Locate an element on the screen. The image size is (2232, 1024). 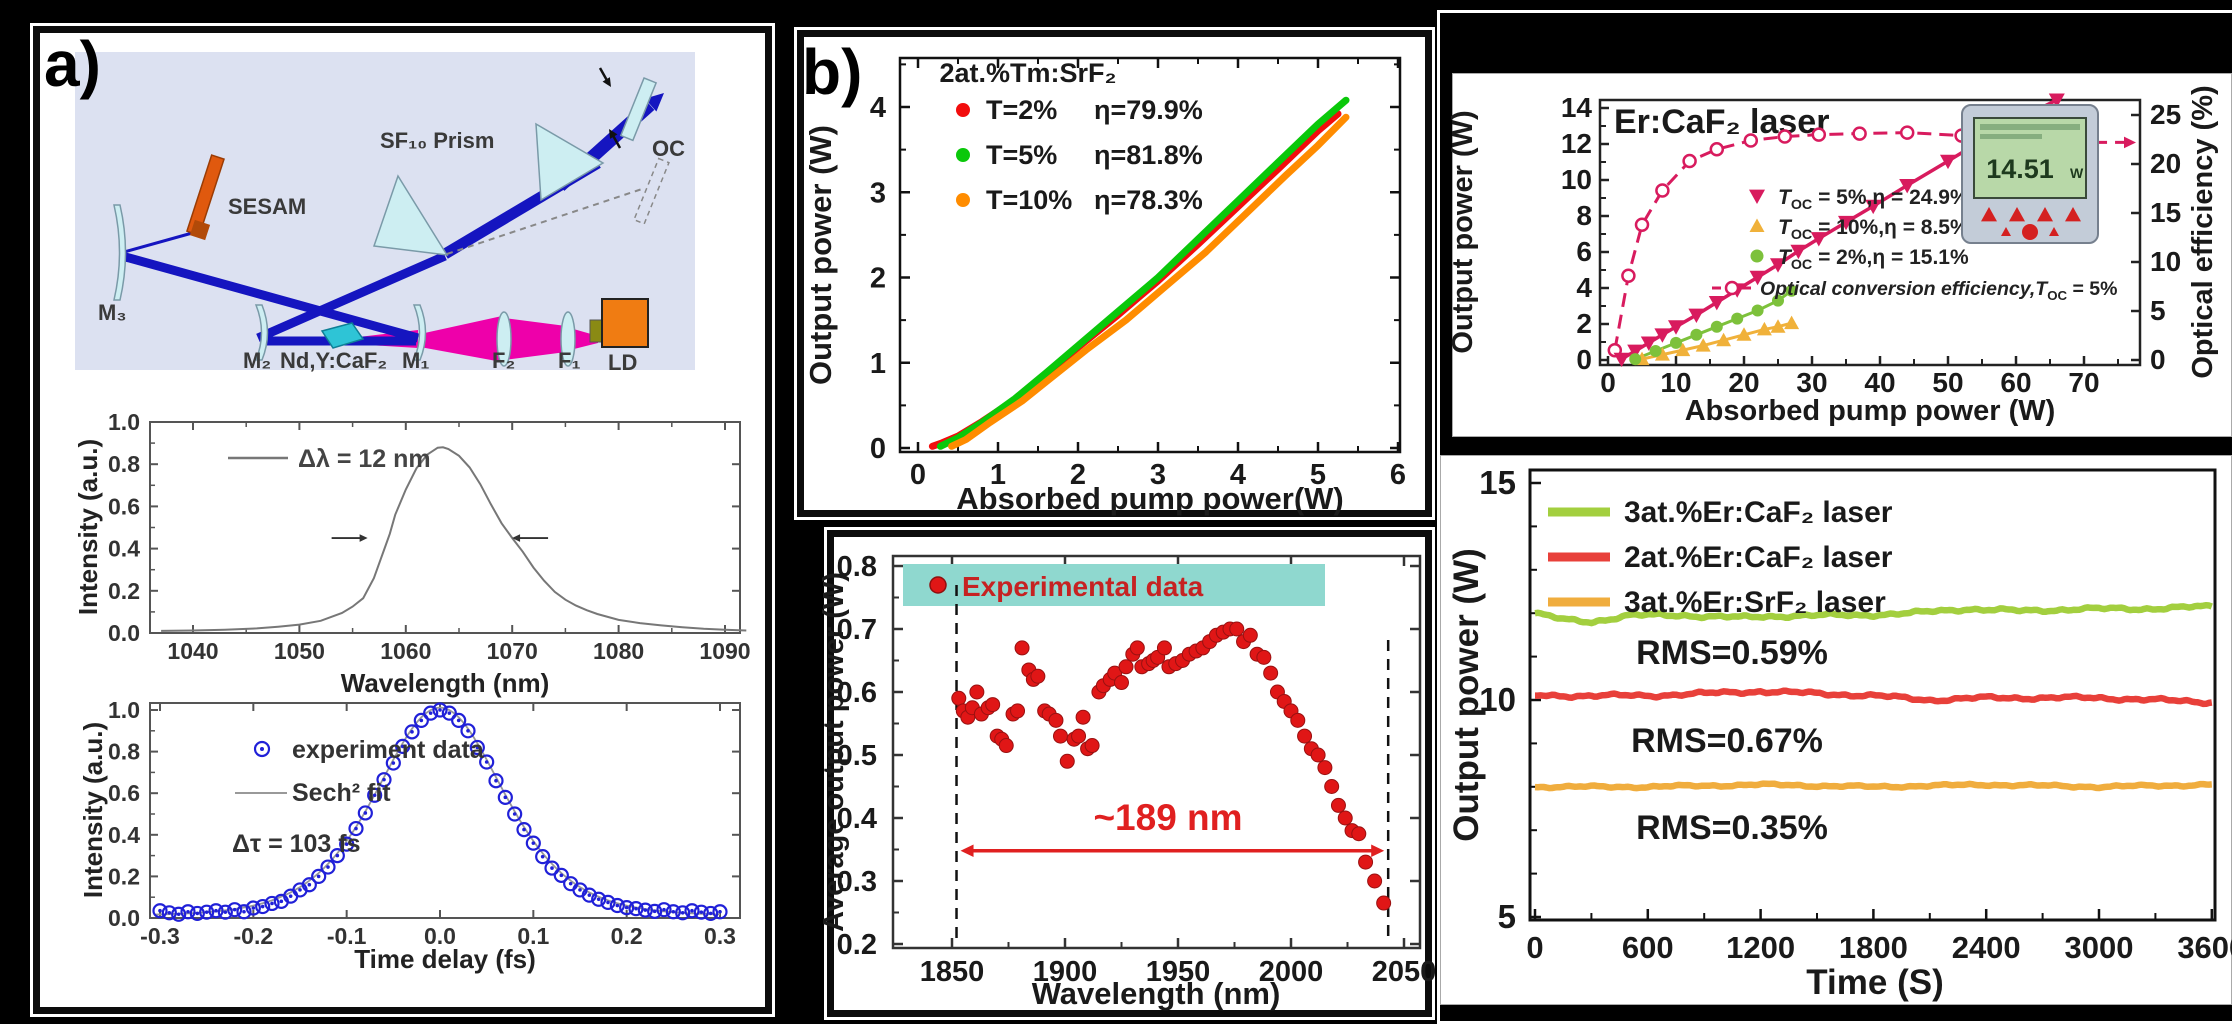
svg-text: η=81.8% is located at coordinates (1148, 155).